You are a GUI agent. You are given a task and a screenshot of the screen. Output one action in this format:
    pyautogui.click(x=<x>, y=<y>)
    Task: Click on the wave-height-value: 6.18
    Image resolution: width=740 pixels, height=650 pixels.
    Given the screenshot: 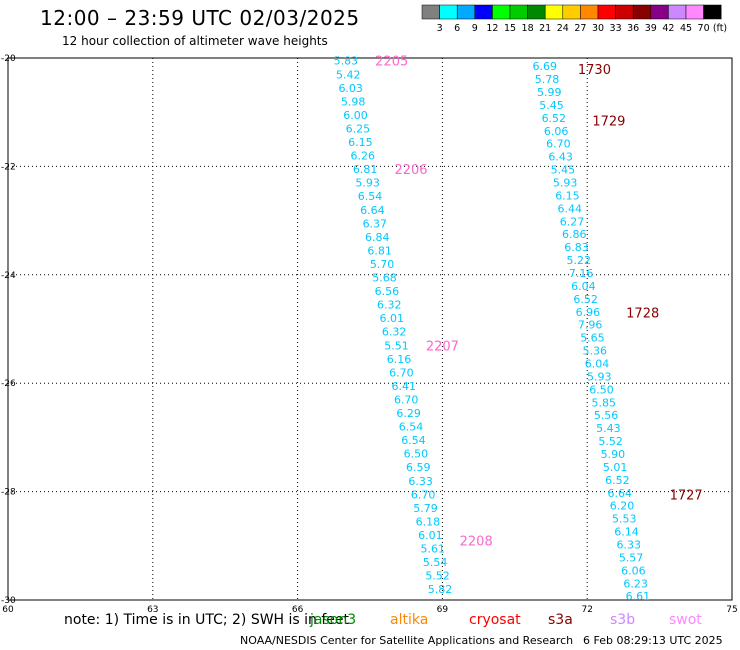 What is the action you would take?
    pyautogui.click(x=428, y=521)
    